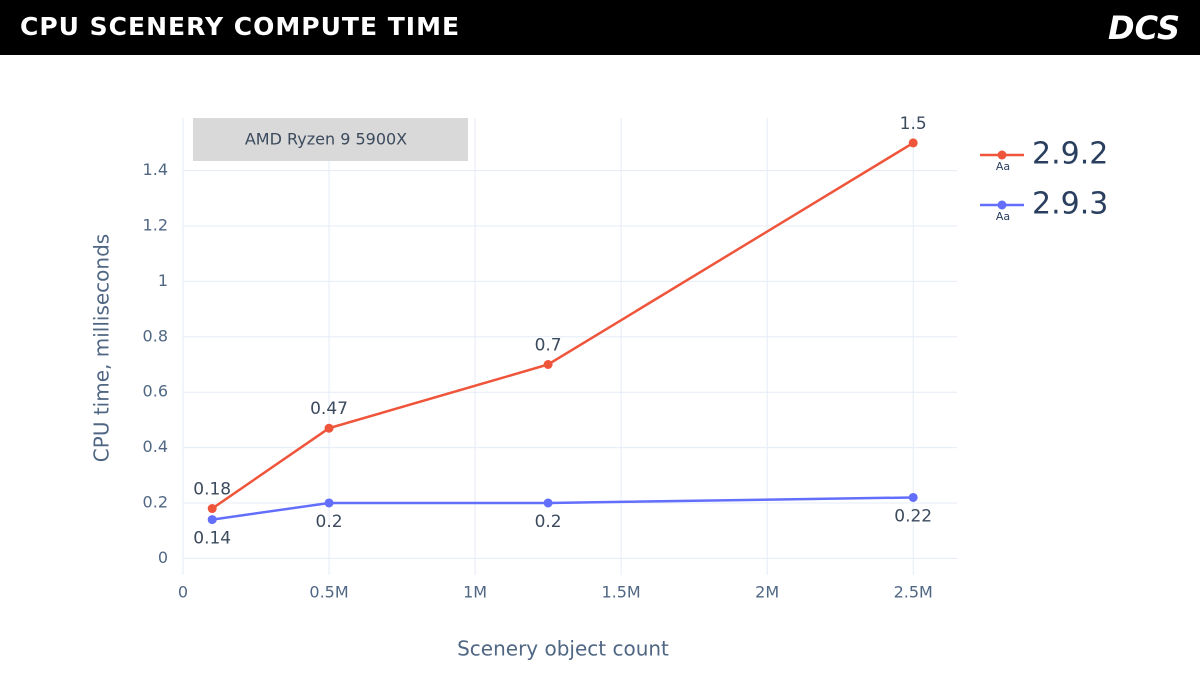 The image size is (1200, 675). What do you see at coordinates (600, 27) in the screenshot?
I see `header-bar` at bounding box center [600, 27].